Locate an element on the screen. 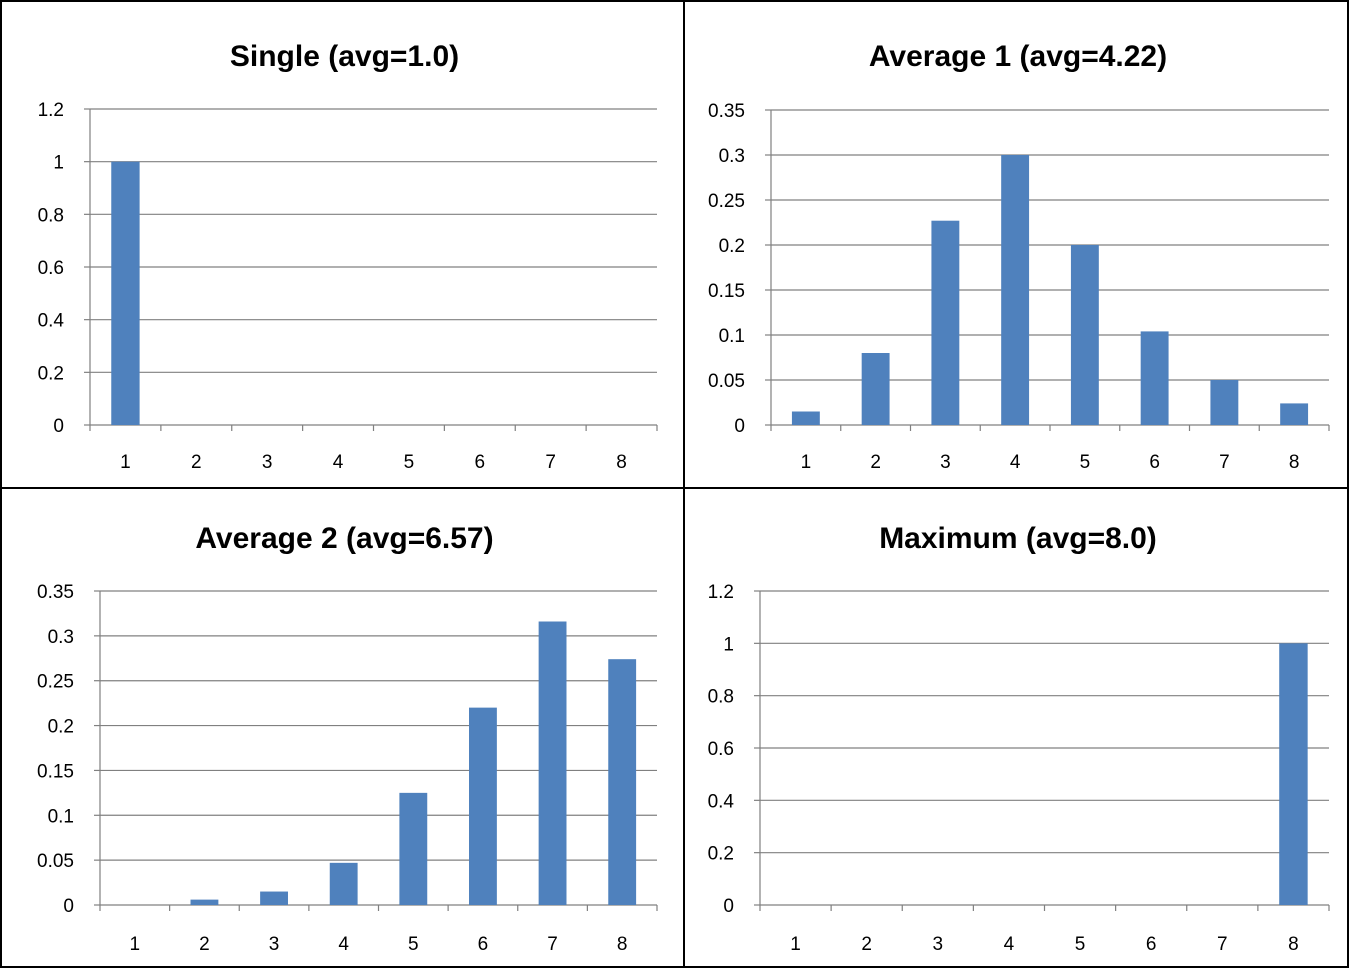 The width and height of the screenshot is (1349, 968). chart-title: Single (avg=1.0) is located at coordinates (344, 56).